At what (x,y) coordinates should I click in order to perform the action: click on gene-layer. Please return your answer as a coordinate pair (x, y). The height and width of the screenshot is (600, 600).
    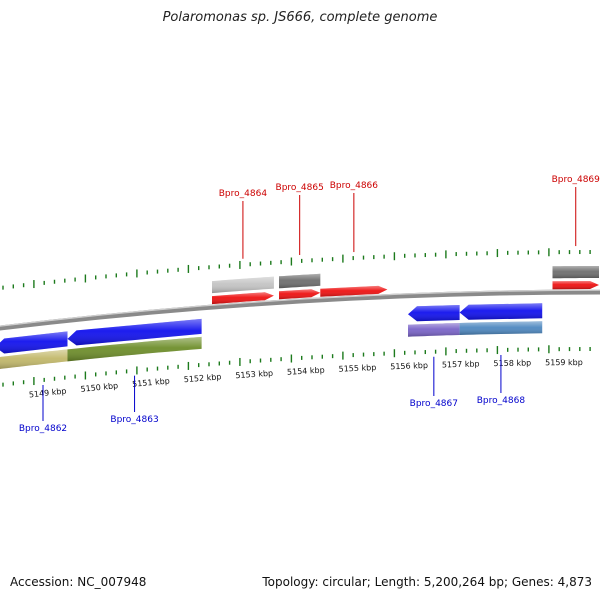
    Looking at the image, I should click on (299, 317).